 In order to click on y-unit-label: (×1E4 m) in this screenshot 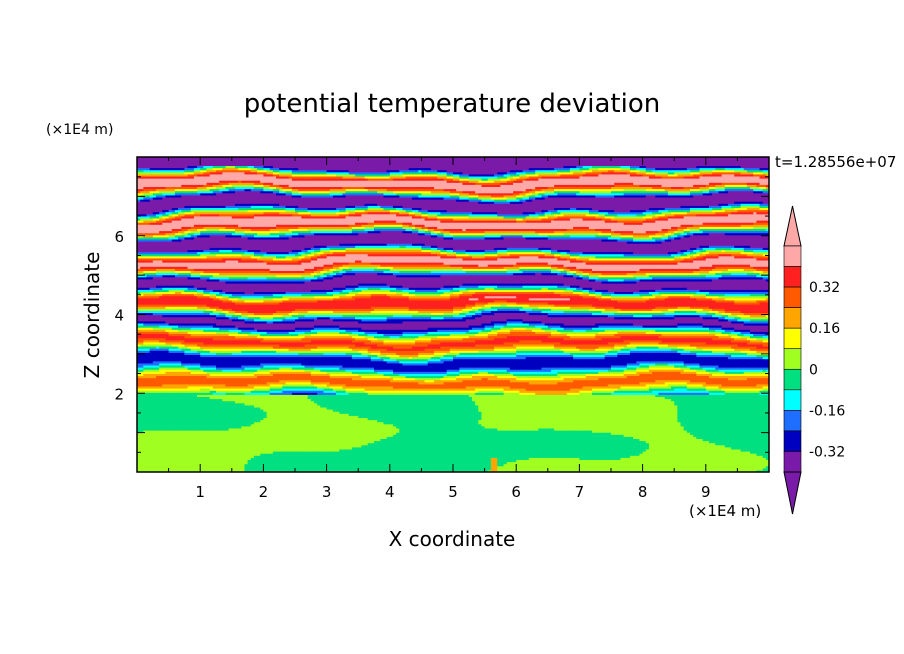, I will do `click(79, 130)`.